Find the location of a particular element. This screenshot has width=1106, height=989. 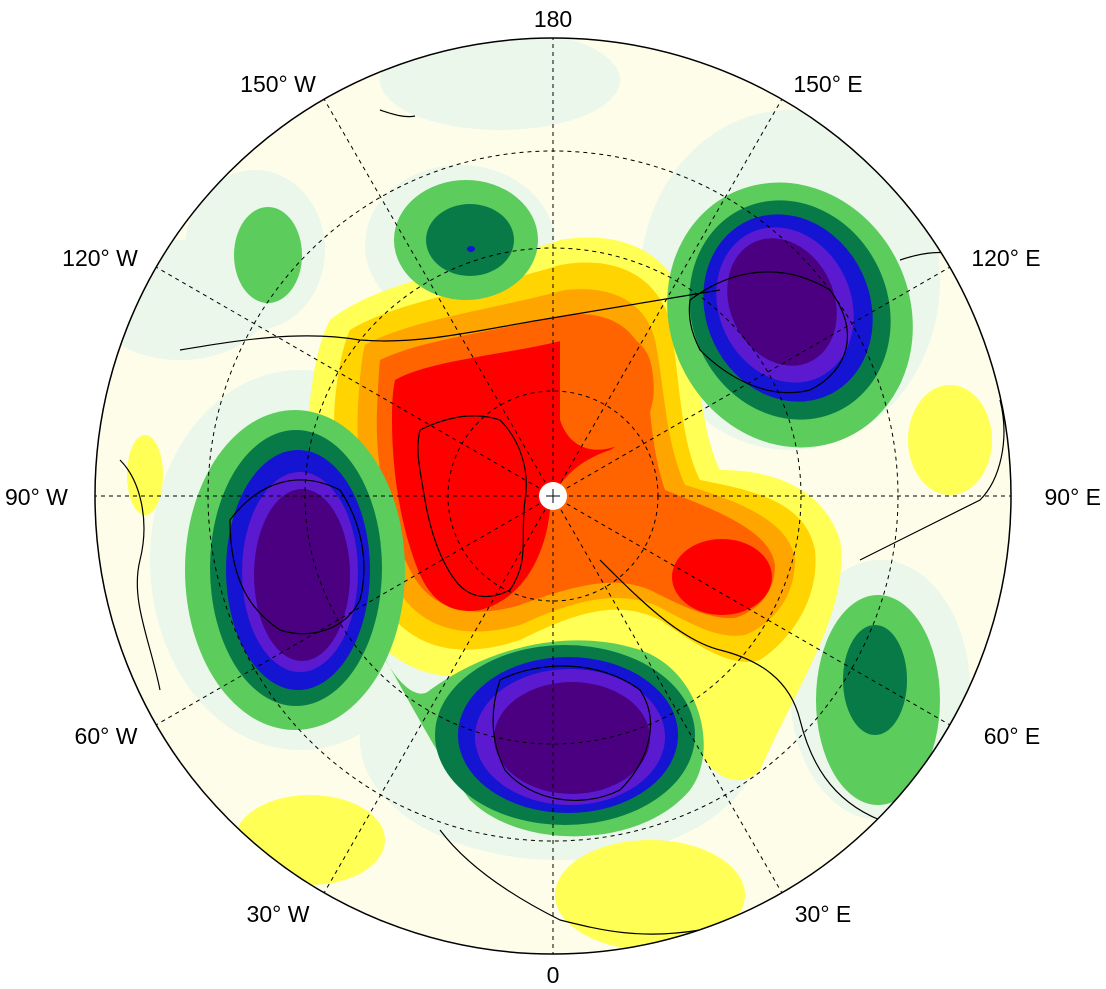

lon-label-150w: 150° W is located at coordinates (278, 84).